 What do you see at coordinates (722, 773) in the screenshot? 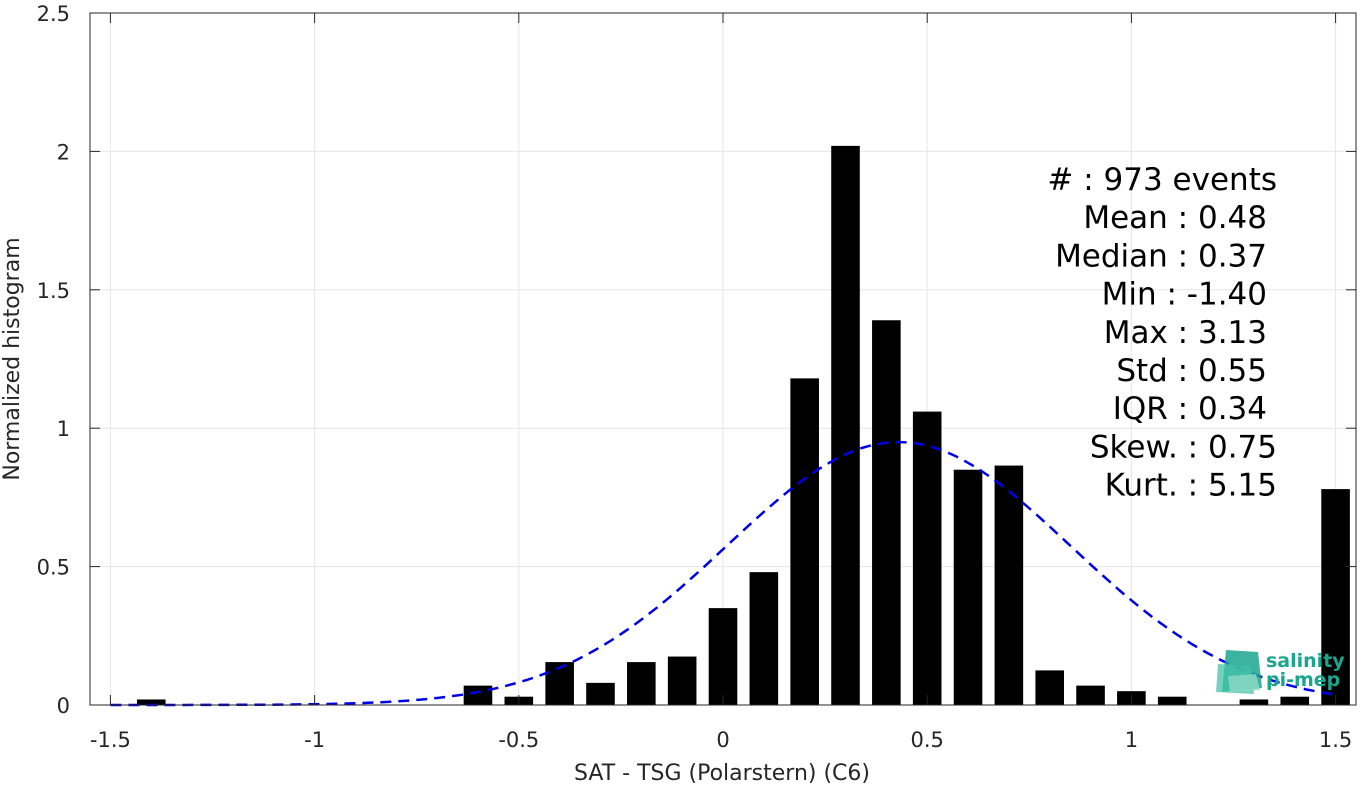
I see `x-axis-label: SAT - TSG (Polarstern) (C6)` at bounding box center [722, 773].